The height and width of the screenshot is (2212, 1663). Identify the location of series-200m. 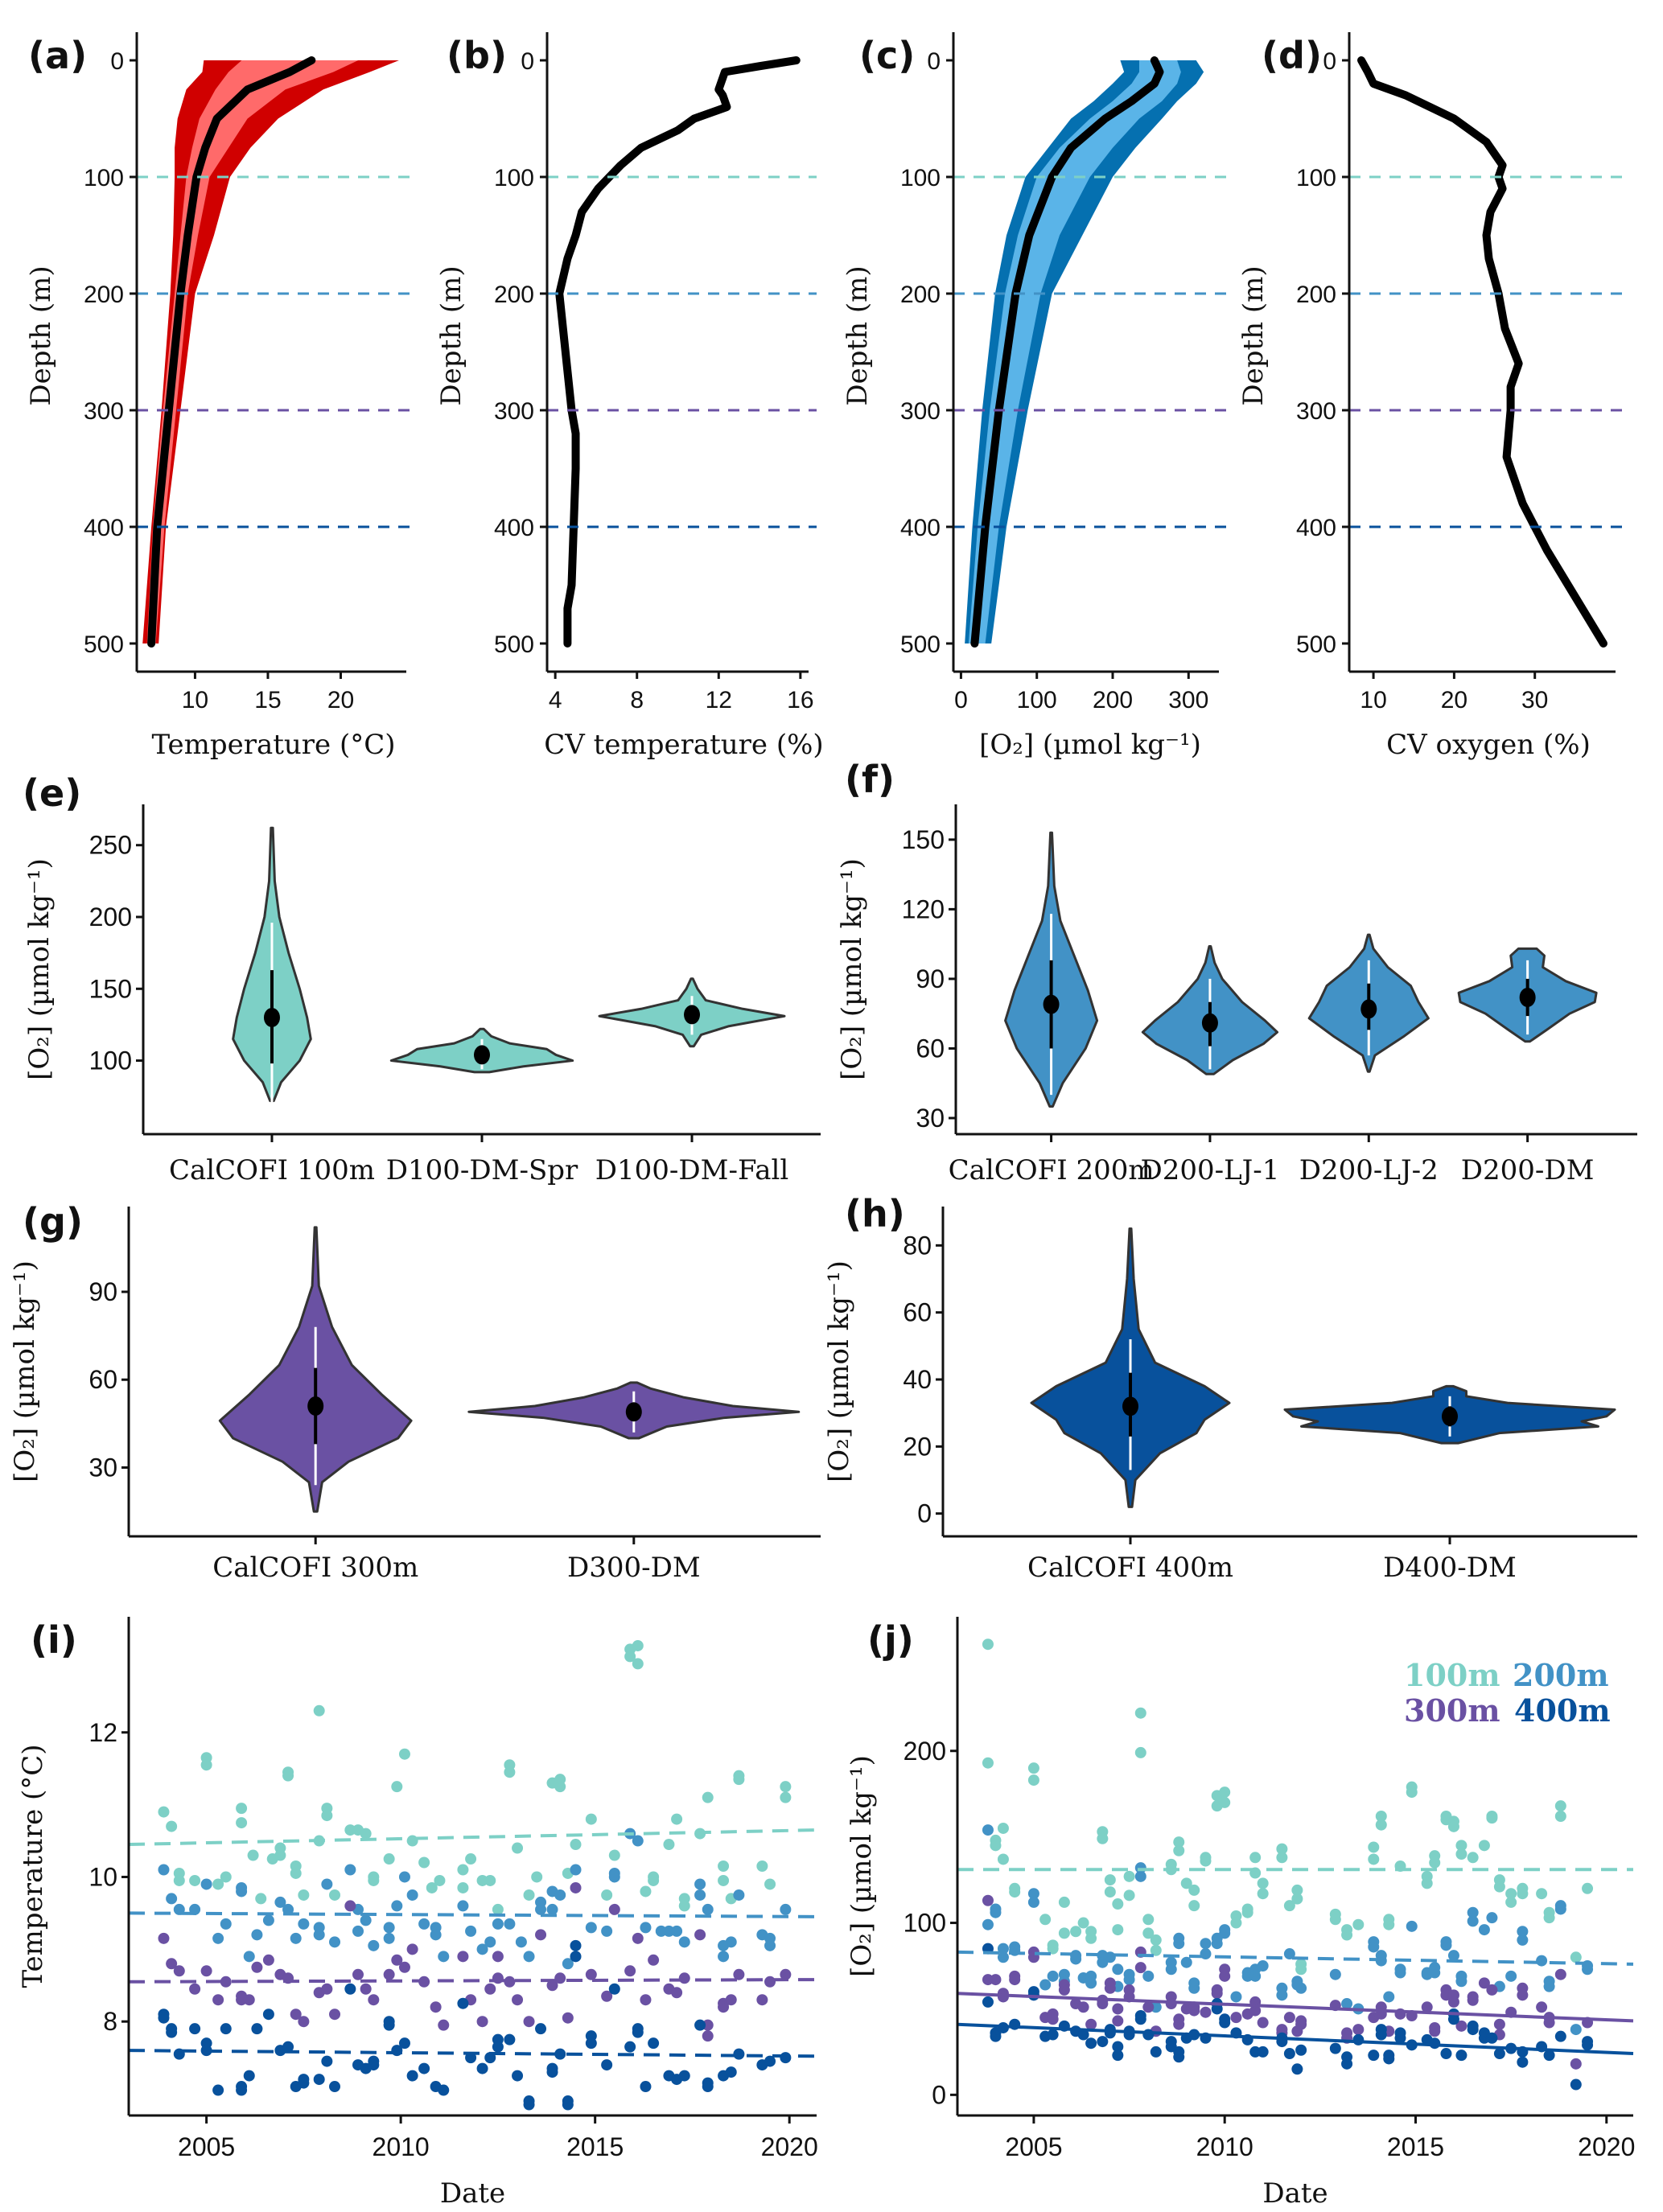
(1288, 1930).